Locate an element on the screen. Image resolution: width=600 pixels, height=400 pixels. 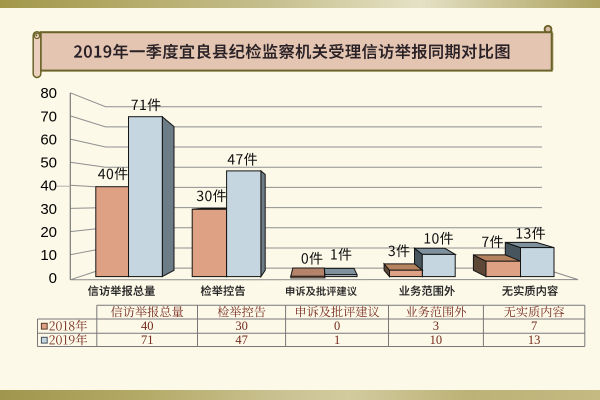
svg-text: 3 is located at coordinates (436, 326).